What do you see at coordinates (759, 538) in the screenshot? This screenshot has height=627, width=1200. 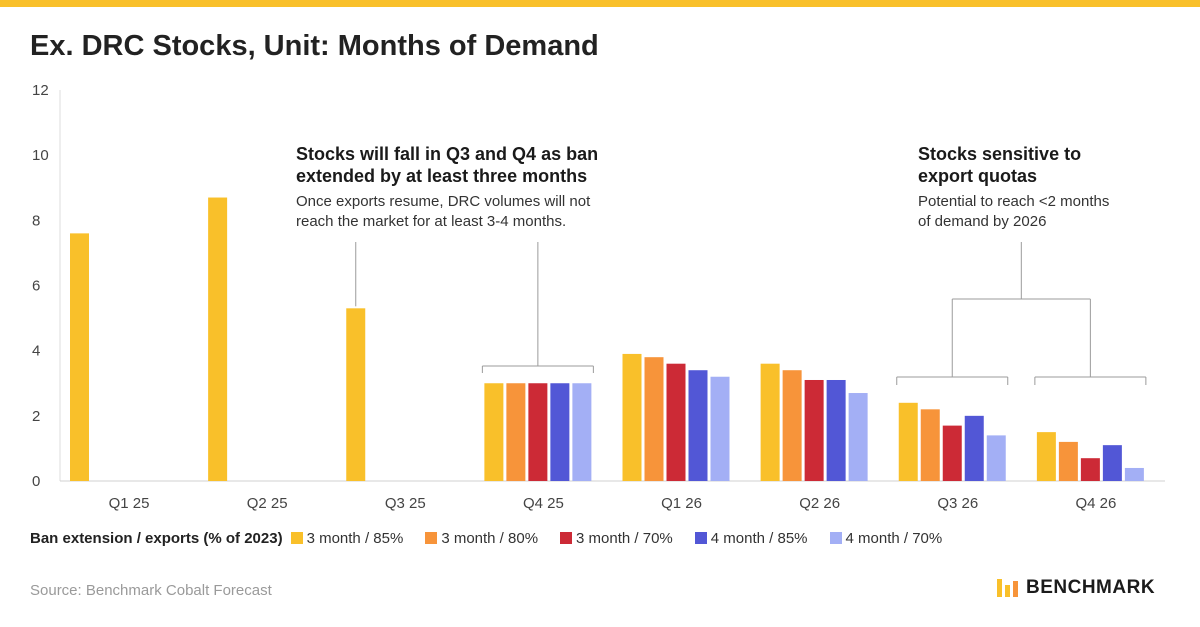 I see `legend-label: 4 month / 85%` at bounding box center [759, 538].